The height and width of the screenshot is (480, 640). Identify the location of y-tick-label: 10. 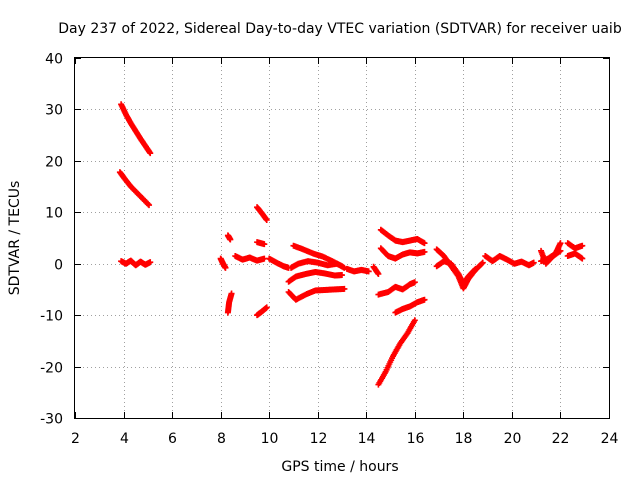
(54, 214).